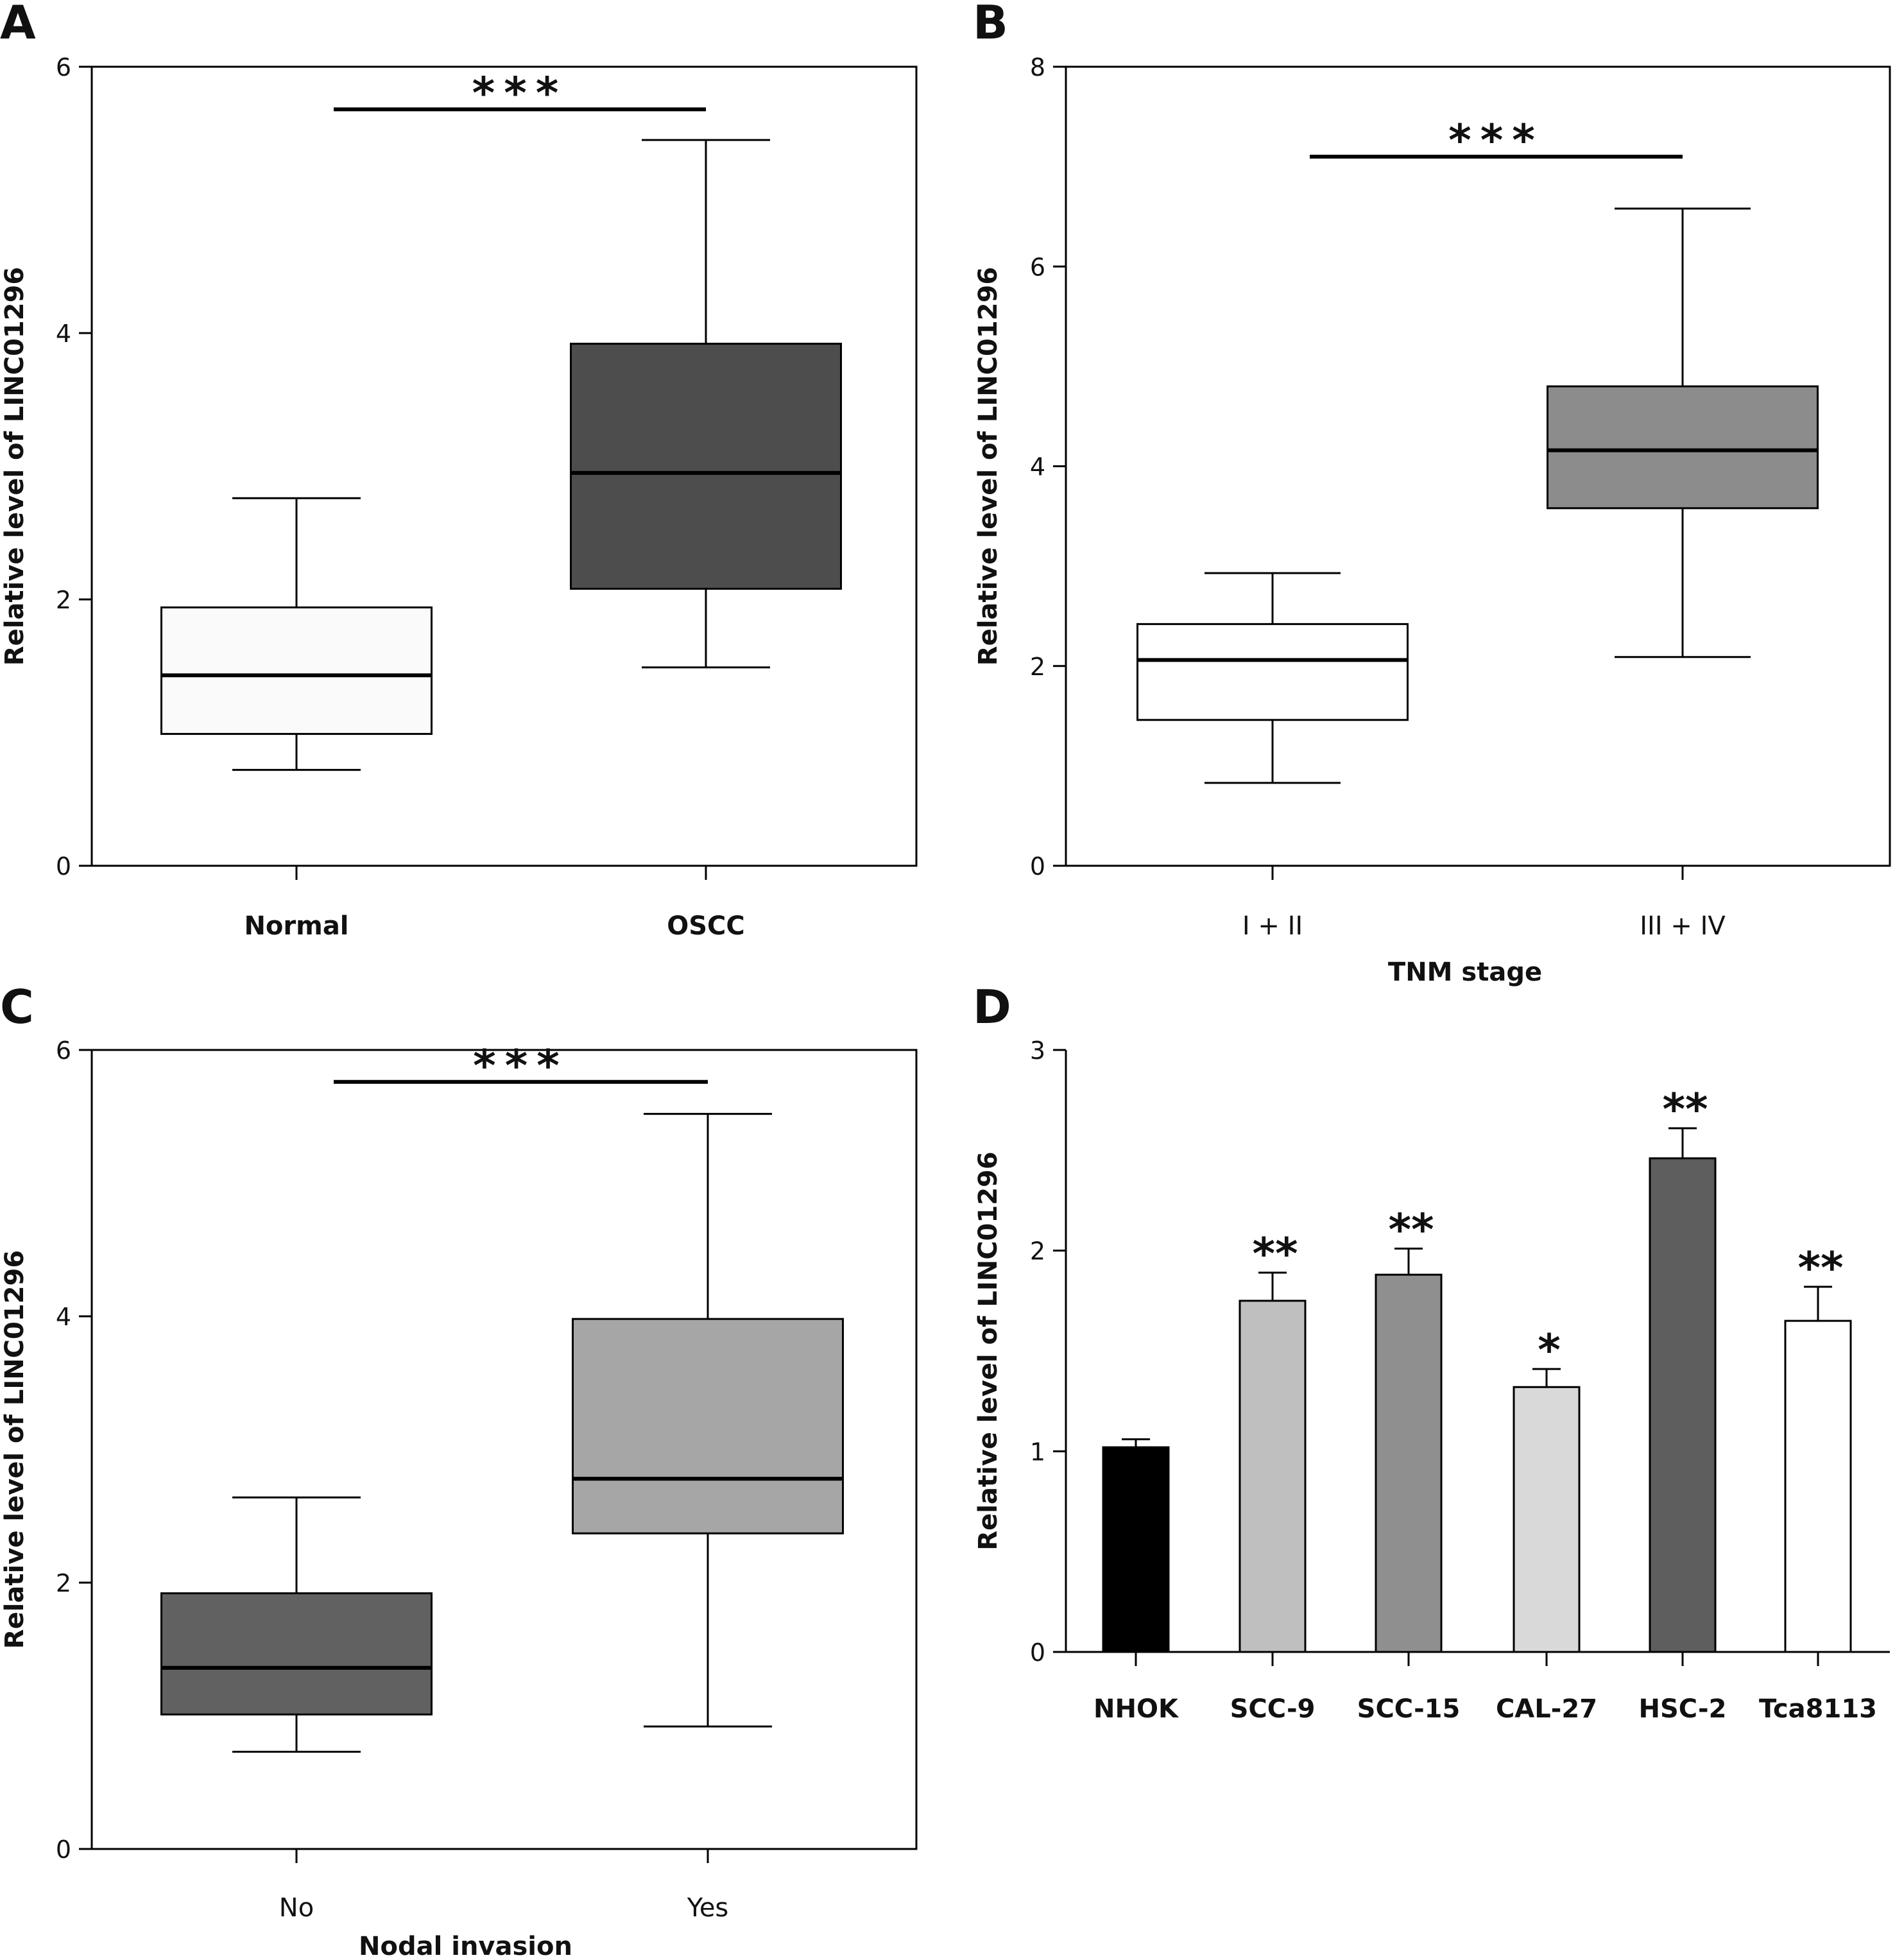 This screenshot has height=1960, width=1895. I want to click on x-axis-label: Nodal invasion, so click(465, 1946).